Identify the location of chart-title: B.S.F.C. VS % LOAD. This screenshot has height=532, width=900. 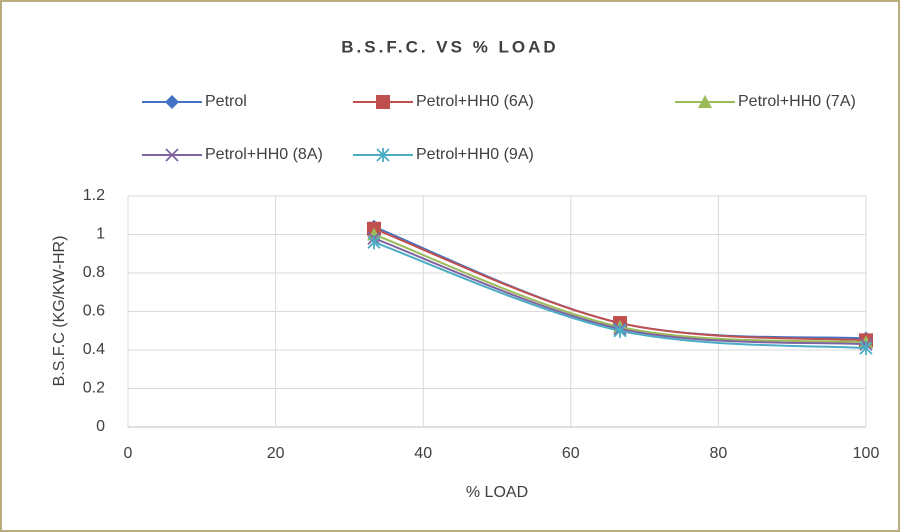
(449, 46).